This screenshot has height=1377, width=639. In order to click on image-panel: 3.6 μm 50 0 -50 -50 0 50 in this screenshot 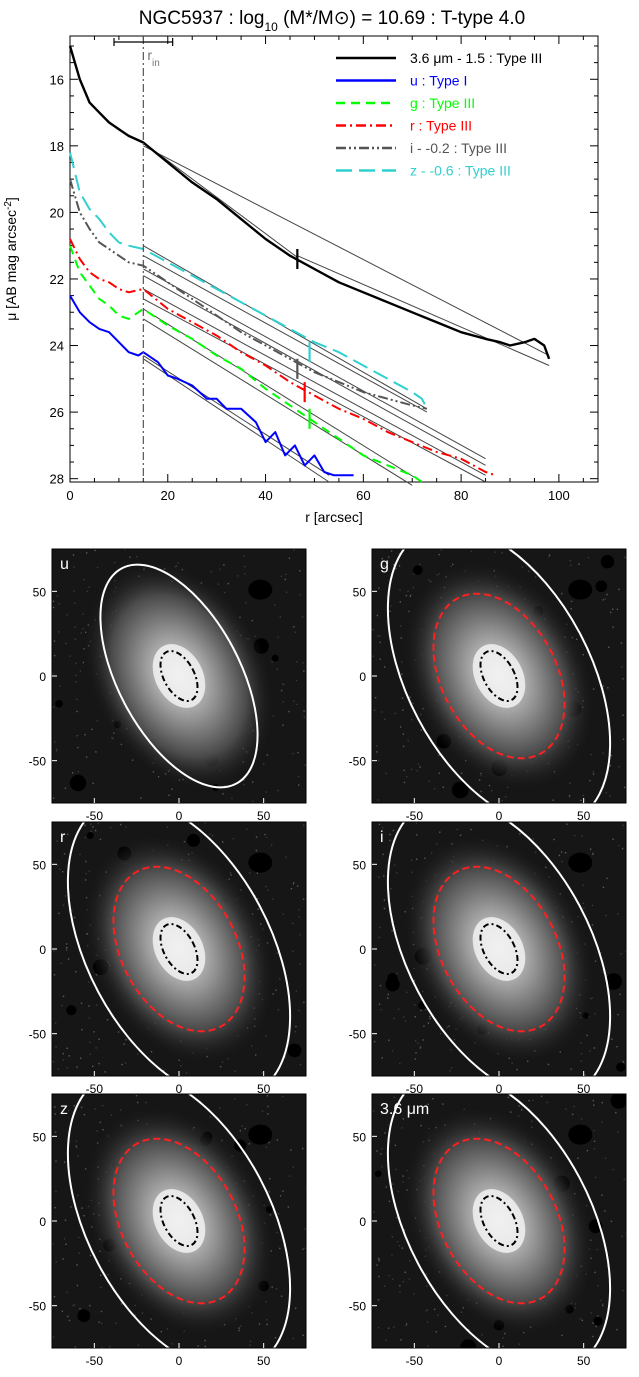, I will do `click(488, 1230)`.